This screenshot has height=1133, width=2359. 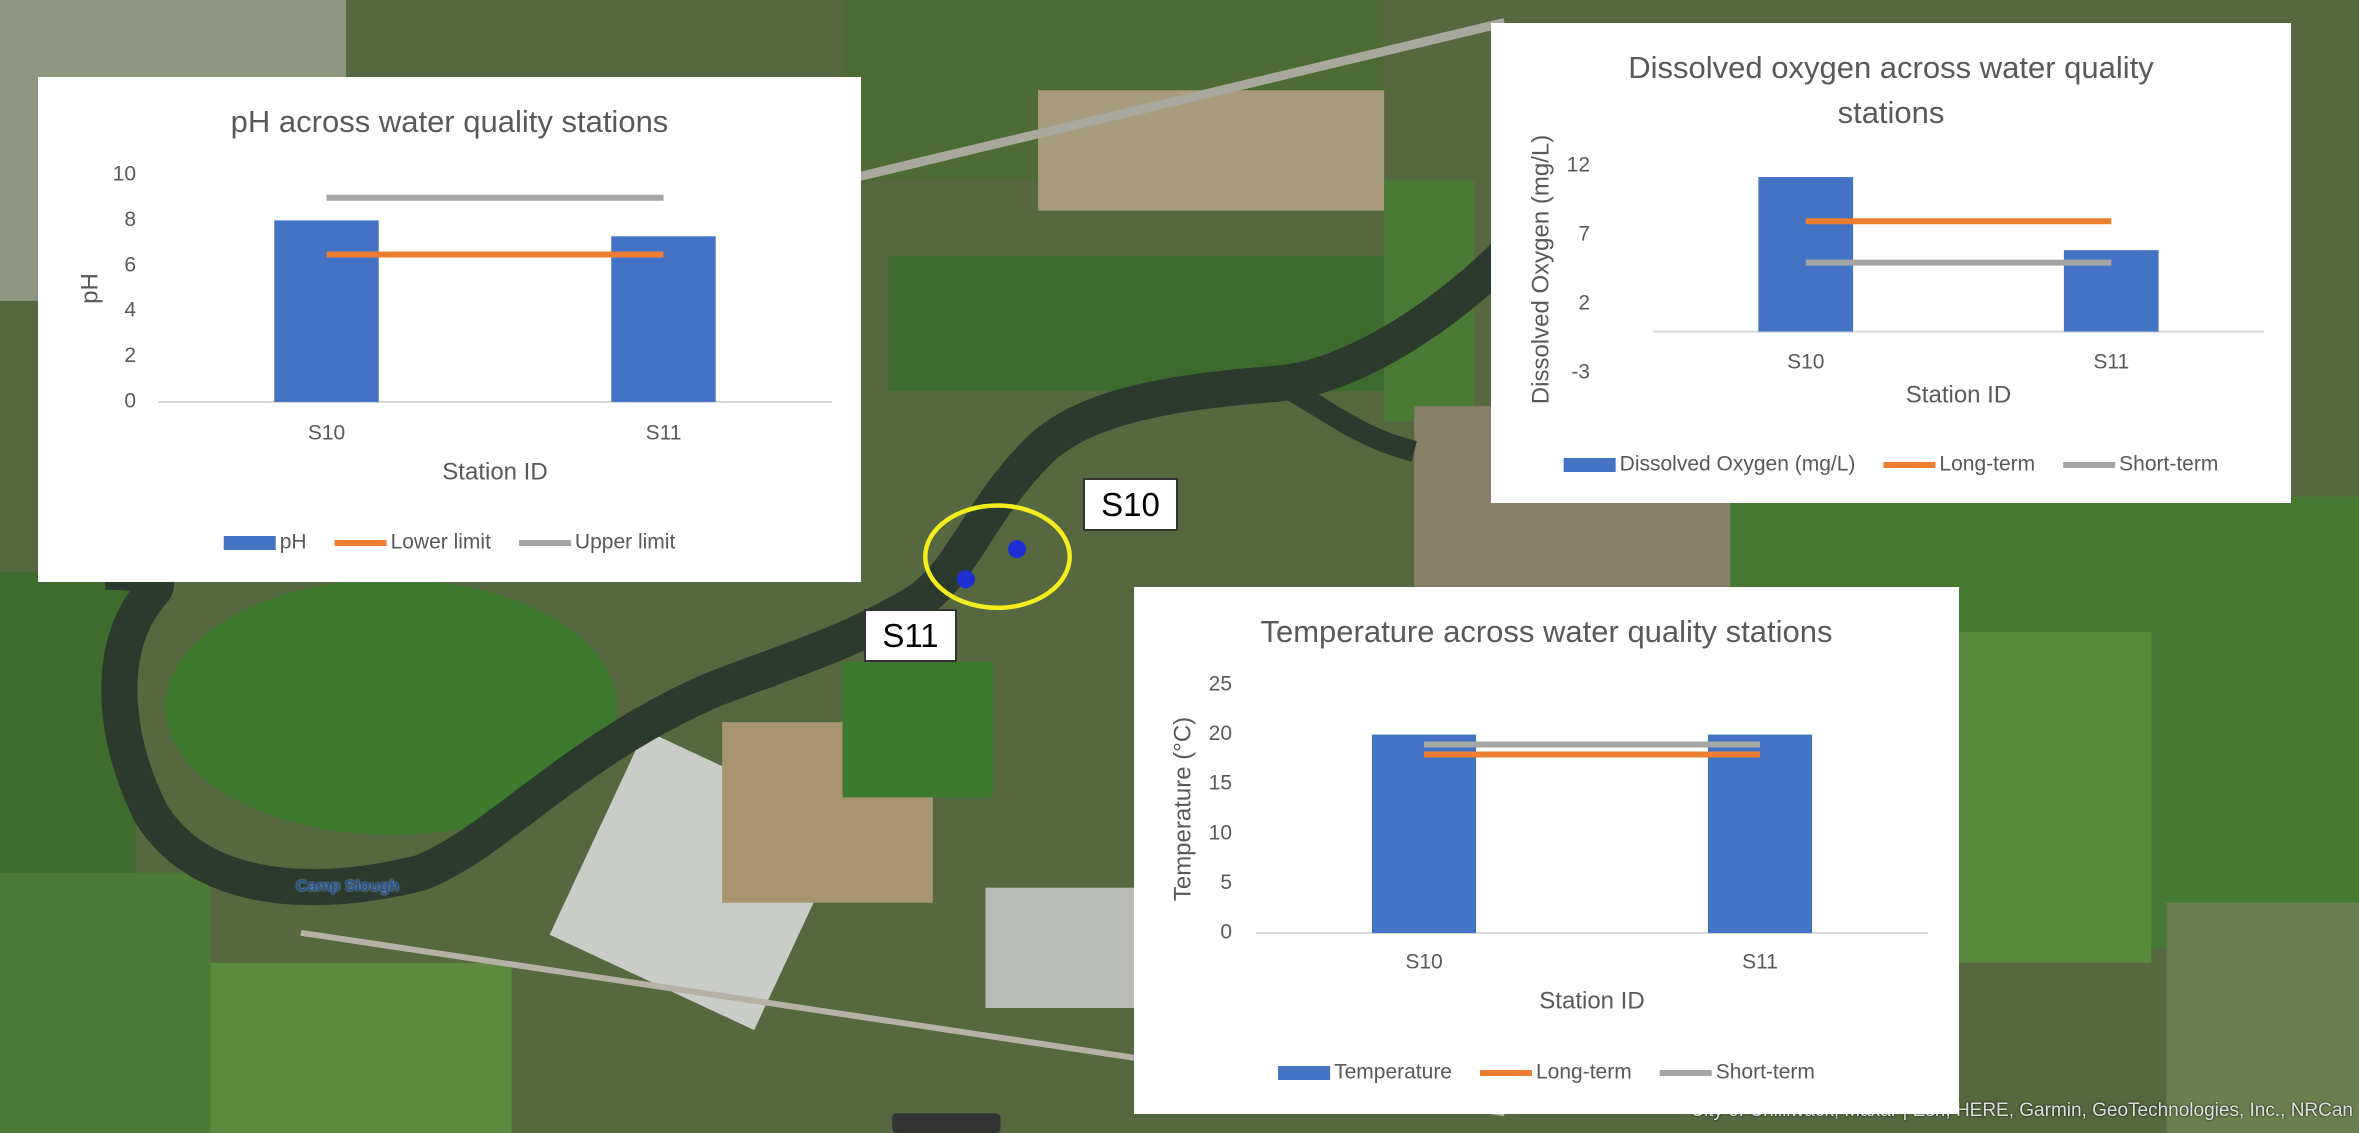 What do you see at coordinates (1220, 733) in the screenshot?
I see `y-tick-label: 20` at bounding box center [1220, 733].